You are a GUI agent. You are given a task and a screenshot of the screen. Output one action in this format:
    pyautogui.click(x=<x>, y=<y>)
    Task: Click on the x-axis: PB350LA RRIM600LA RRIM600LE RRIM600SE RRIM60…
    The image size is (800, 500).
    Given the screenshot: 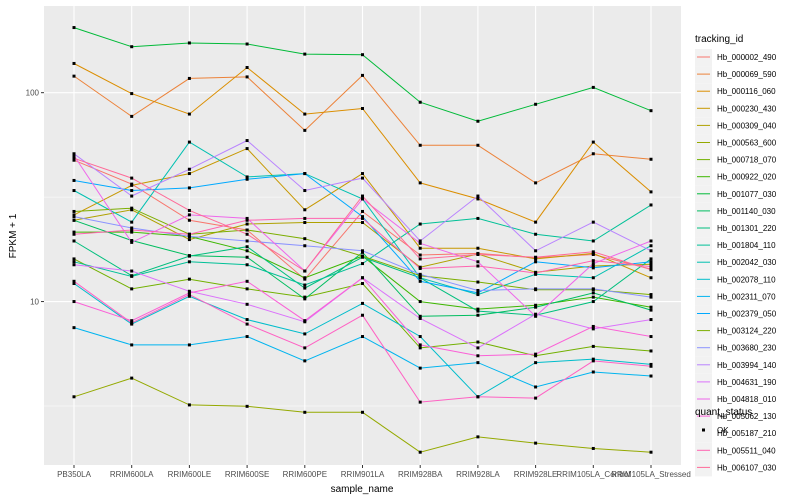 What is the action you would take?
    pyautogui.click(x=374, y=472)
    